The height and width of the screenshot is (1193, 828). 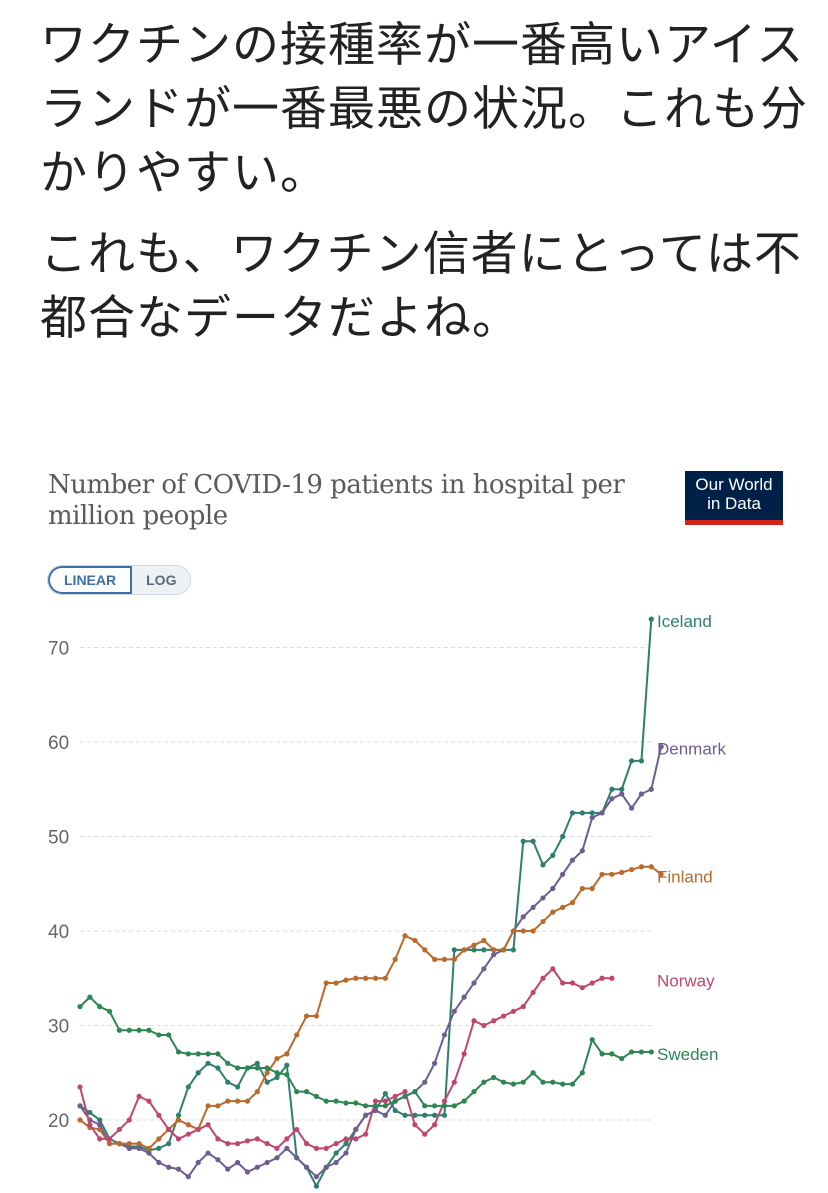 What do you see at coordinates (734, 484) in the screenshot?
I see `owid-logo-line-1: Our World` at bounding box center [734, 484].